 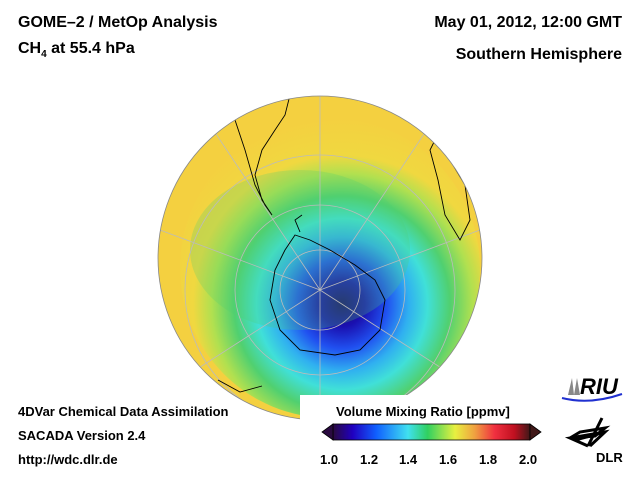 I want to click on tick-label: 1.4, so click(x=408, y=459).